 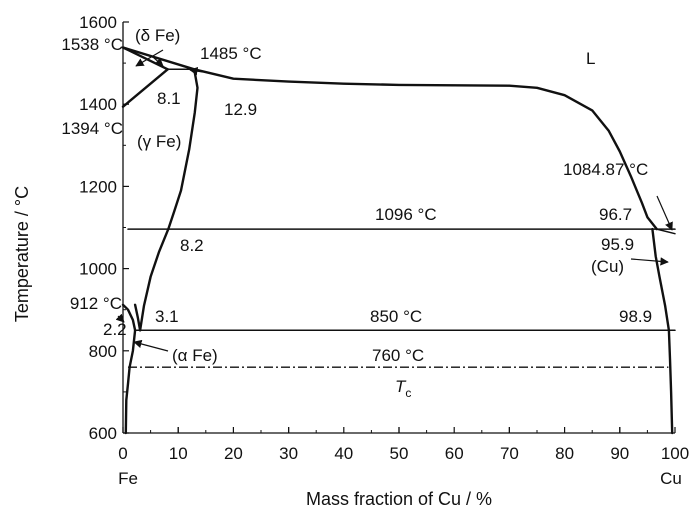 What do you see at coordinates (98, 104) in the screenshot?
I see `y-tick-label: 1400` at bounding box center [98, 104].